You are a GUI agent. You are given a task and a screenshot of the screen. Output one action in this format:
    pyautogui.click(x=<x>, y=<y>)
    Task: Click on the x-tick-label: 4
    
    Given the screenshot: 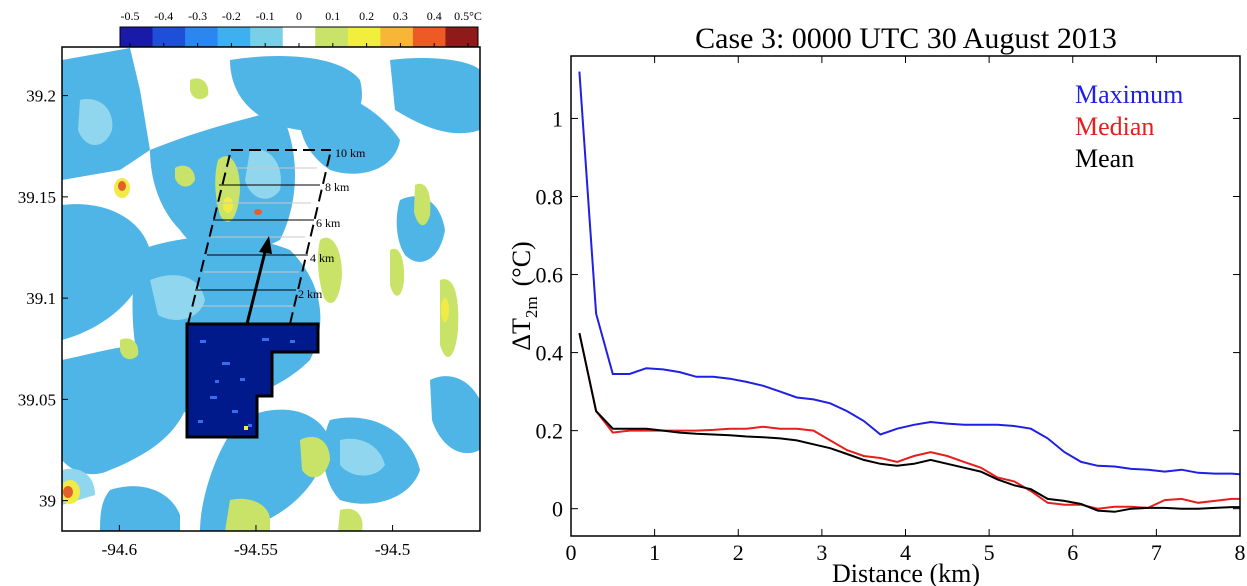 What is the action you would take?
    pyautogui.click(x=905, y=552)
    